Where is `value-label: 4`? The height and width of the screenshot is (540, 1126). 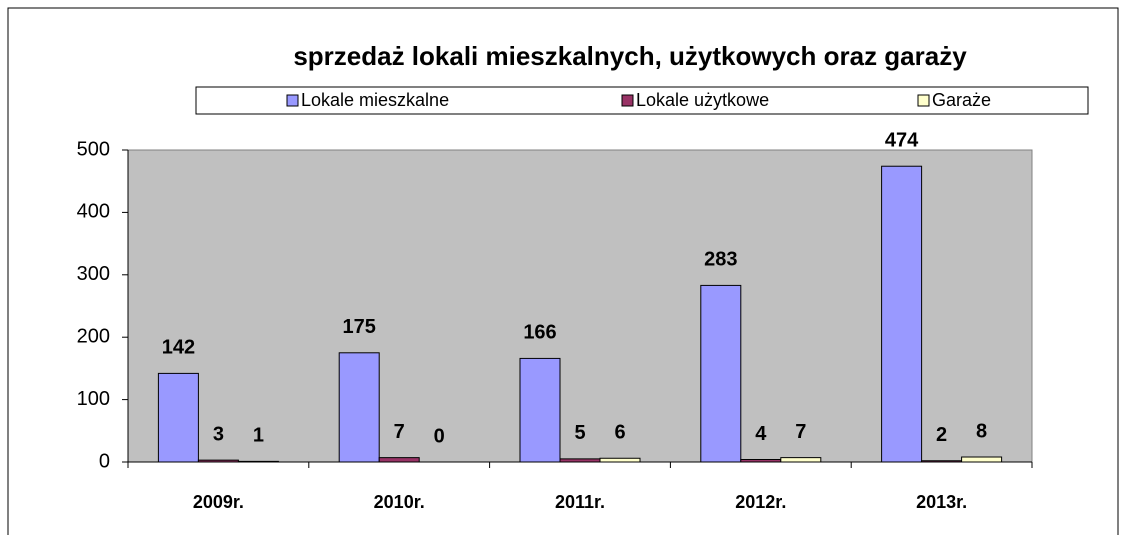 value-label: 4 is located at coordinates (761, 434).